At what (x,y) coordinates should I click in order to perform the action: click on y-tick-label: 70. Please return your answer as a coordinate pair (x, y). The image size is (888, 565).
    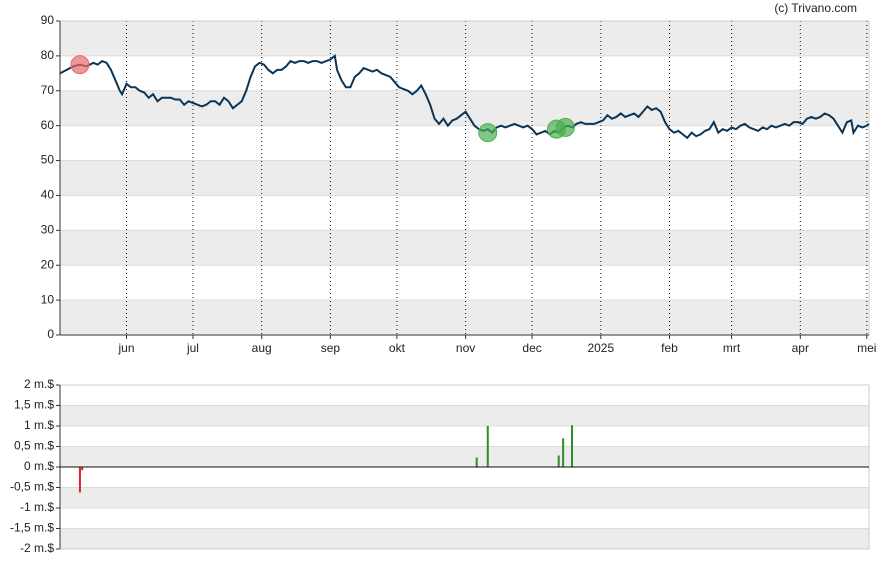
    Looking at the image, I should click on (48, 90).